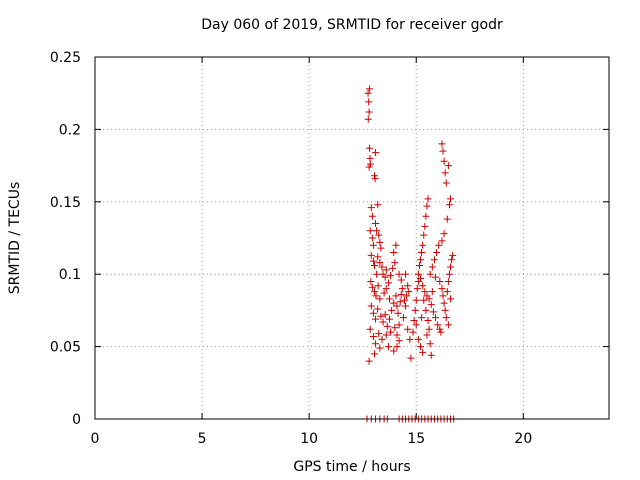  Describe the element at coordinates (351, 467) in the screenshot. I see `x-axis-label: GPS time / hours` at that location.